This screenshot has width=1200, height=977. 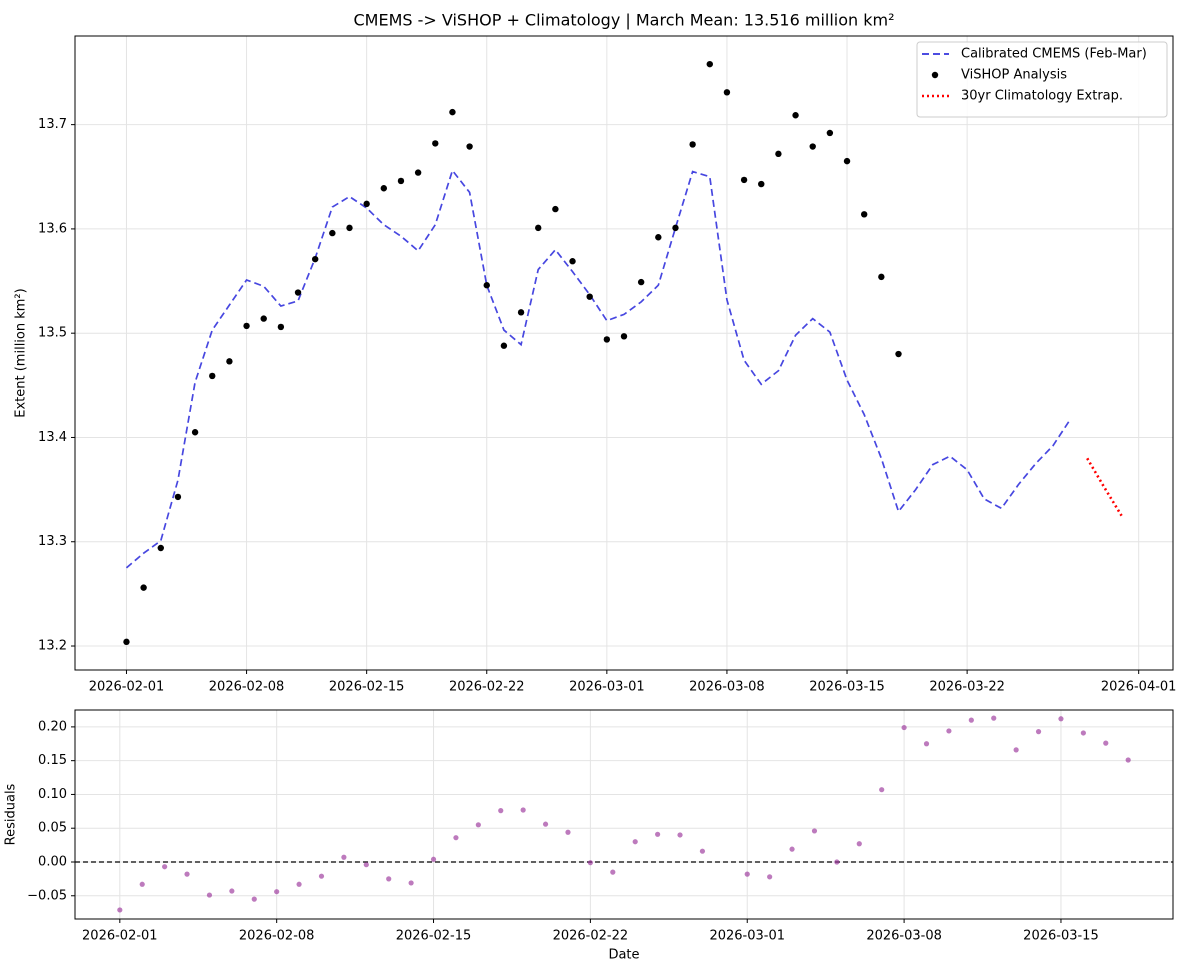 I want to click on x-tick-label: 2026-02-15, so click(x=434, y=936).